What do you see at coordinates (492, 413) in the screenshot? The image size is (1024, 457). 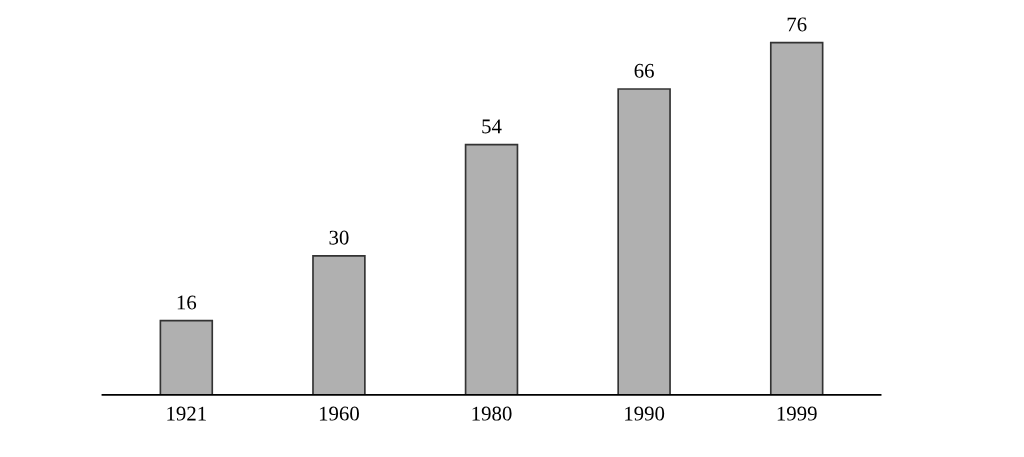 I see `x-tick-label: 1980` at bounding box center [492, 413].